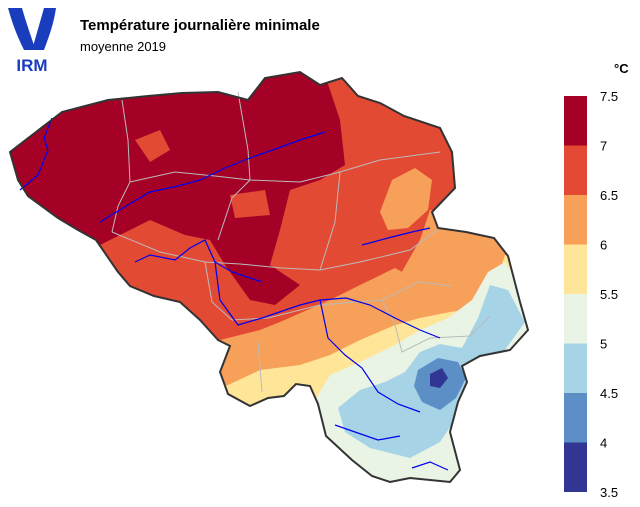  I want to click on legend-ticks: 7.5 7 6.5 6 5.5 5 4.5 4 3.5, so click(609, 294).